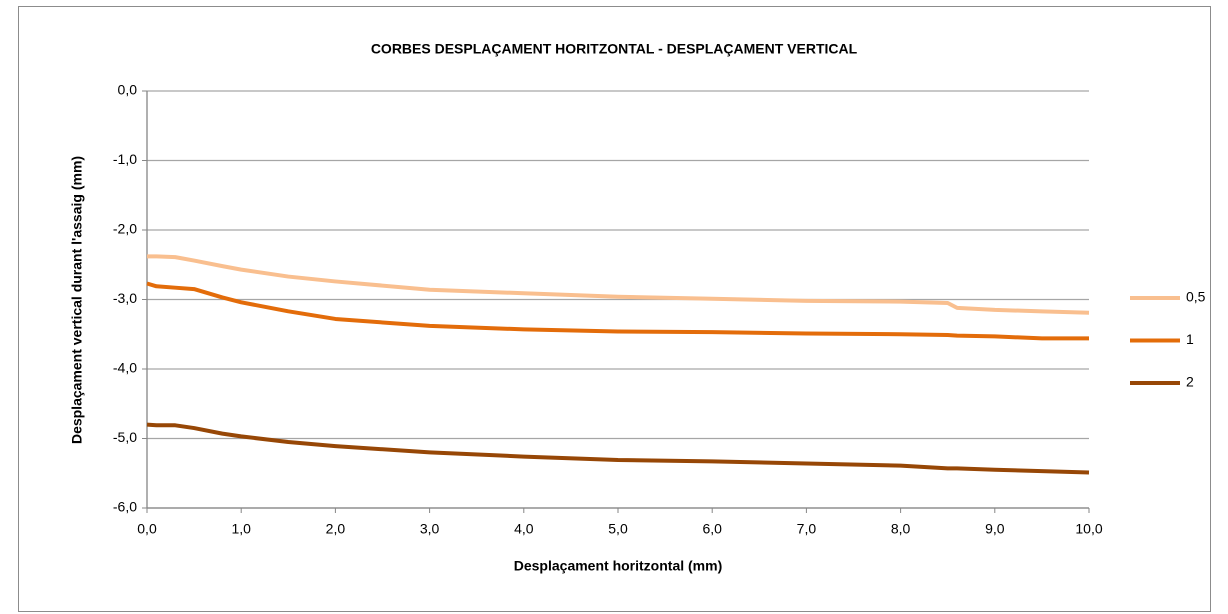 This screenshot has width=1228, height=614. Describe the element at coordinates (241, 529) in the screenshot. I see `x-tick-label: 1,0` at that location.